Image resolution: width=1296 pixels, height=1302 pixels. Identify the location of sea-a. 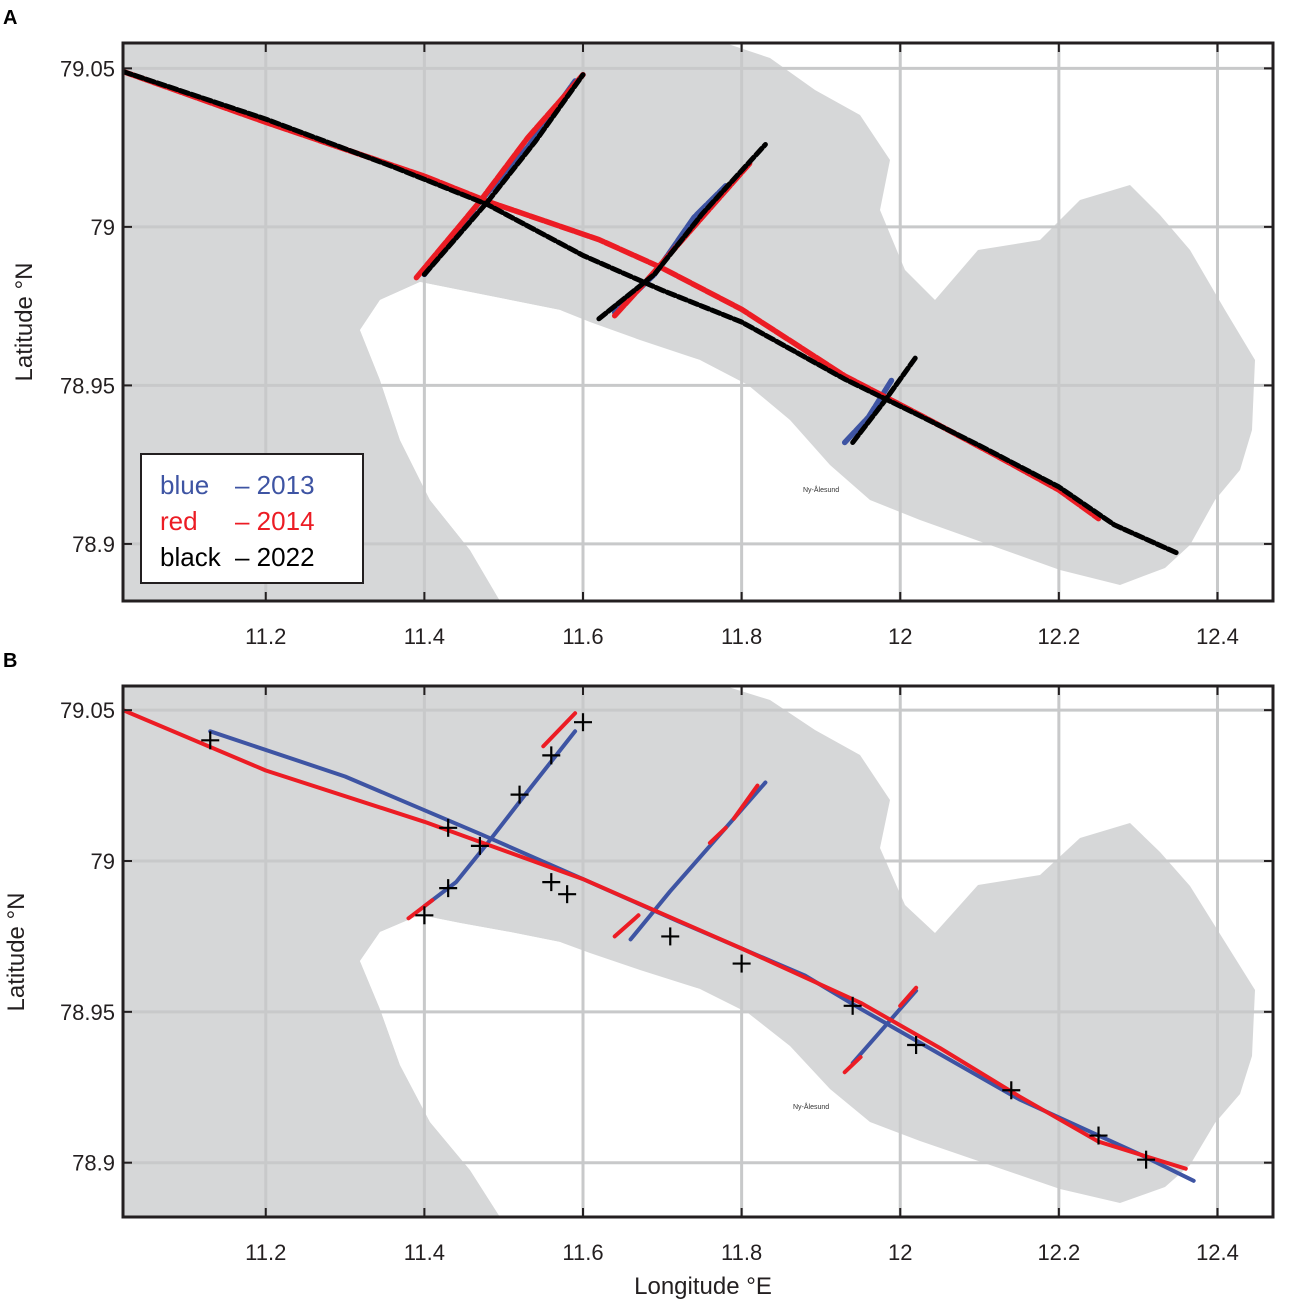
(590, 441).